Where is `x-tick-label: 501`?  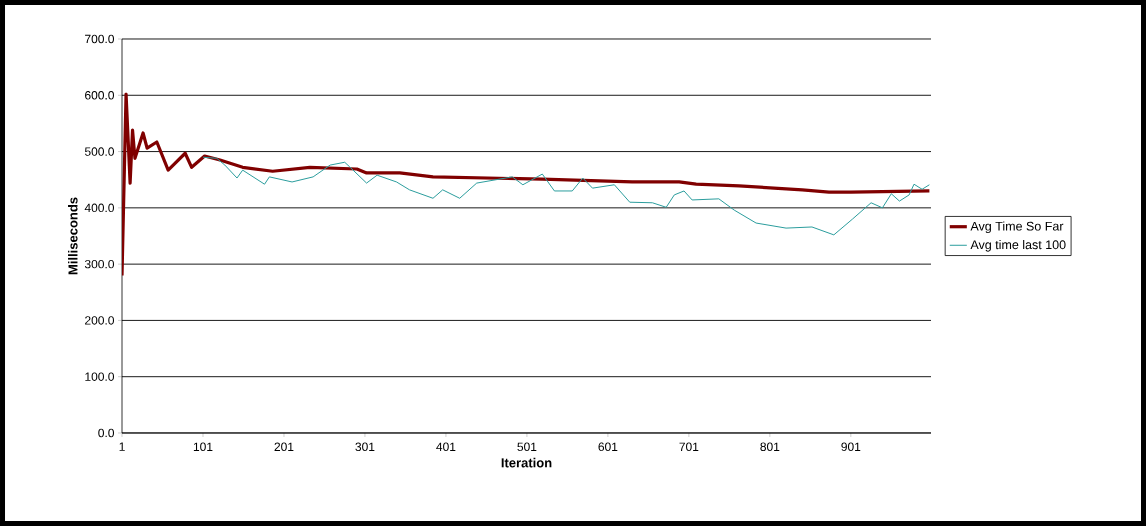 x-tick-label: 501 is located at coordinates (527, 447).